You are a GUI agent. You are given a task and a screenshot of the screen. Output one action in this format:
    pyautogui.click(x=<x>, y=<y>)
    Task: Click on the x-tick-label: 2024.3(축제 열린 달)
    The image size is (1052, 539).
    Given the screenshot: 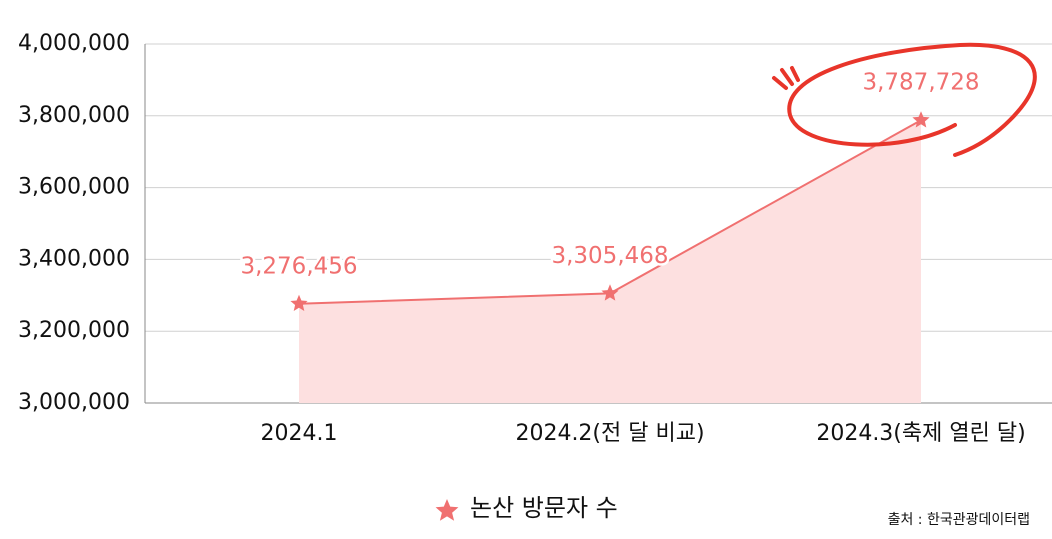 What is the action you would take?
    pyautogui.click(x=920, y=433)
    